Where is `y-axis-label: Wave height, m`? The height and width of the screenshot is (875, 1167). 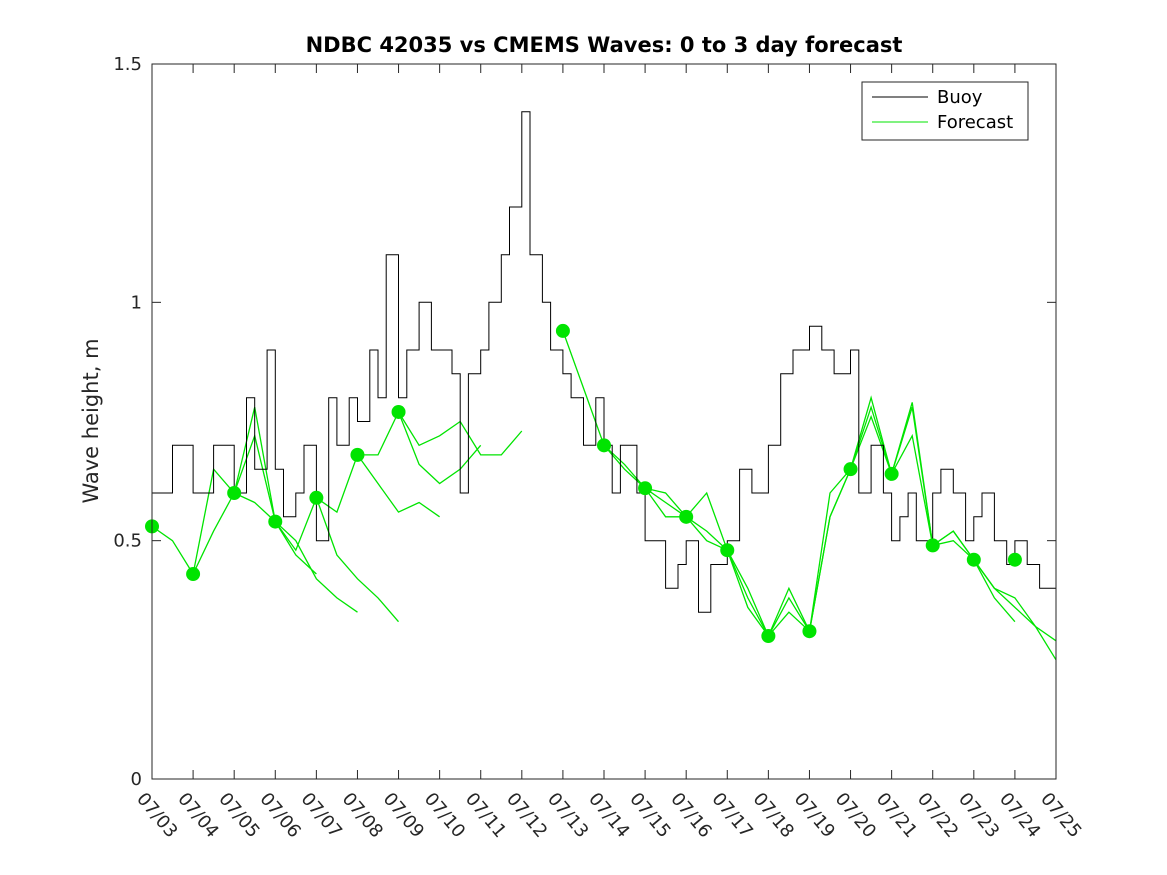 y-axis-label: Wave height, m is located at coordinates (91, 420).